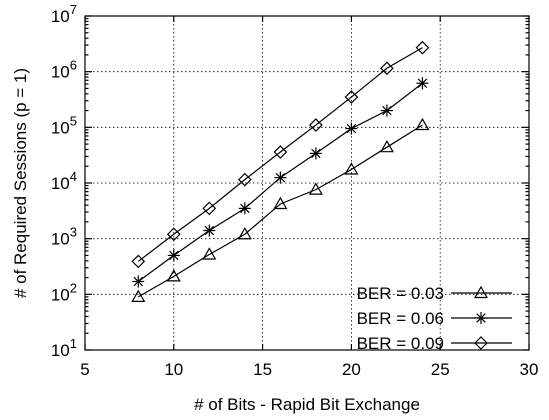 This screenshot has width=549, height=420. I want to click on x-tick-label: 15, so click(262, 369).